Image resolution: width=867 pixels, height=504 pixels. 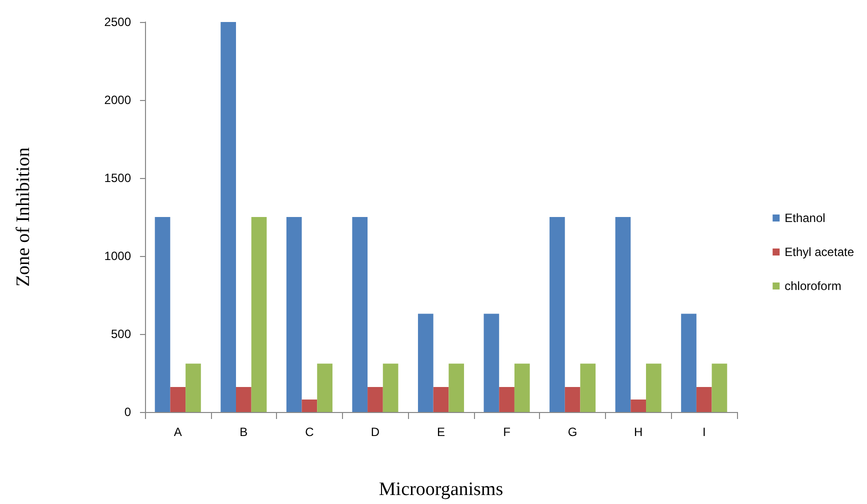 I want to click on x-tick-label: E, so click(x=441, y=432).